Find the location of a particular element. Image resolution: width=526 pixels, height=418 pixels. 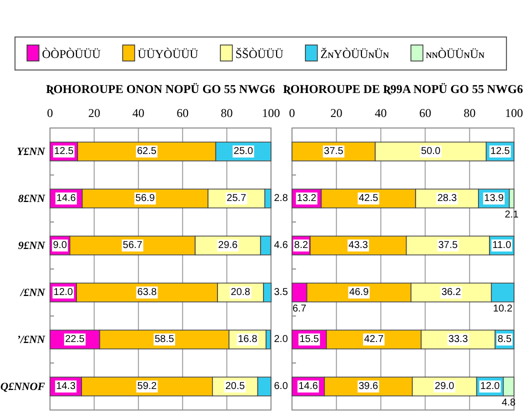

data-label: 9.0 is located at coordinates (60, 245).